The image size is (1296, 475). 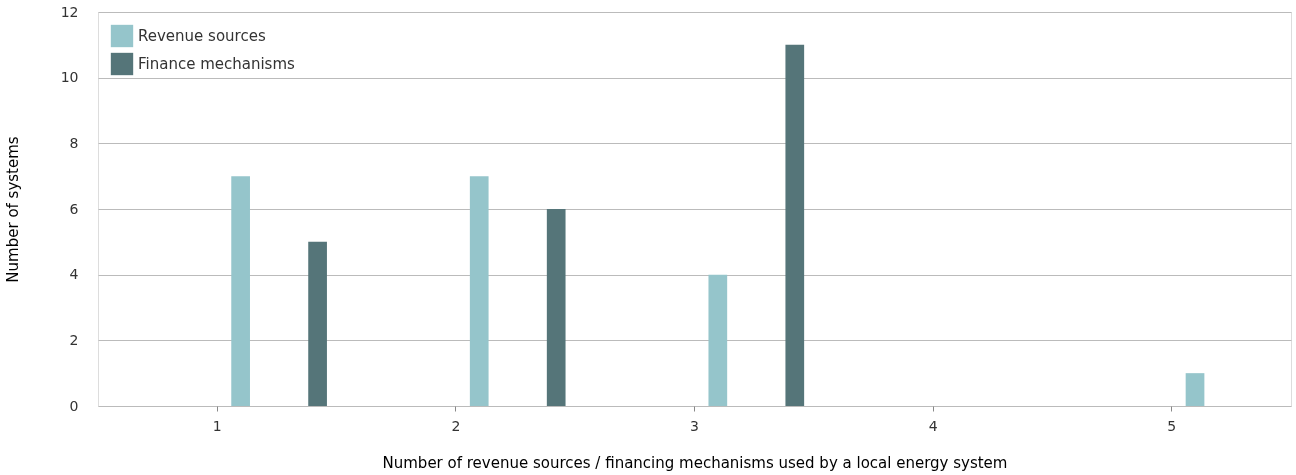 I want to click on x-tick-label: 1, so click(x=217, y=425).